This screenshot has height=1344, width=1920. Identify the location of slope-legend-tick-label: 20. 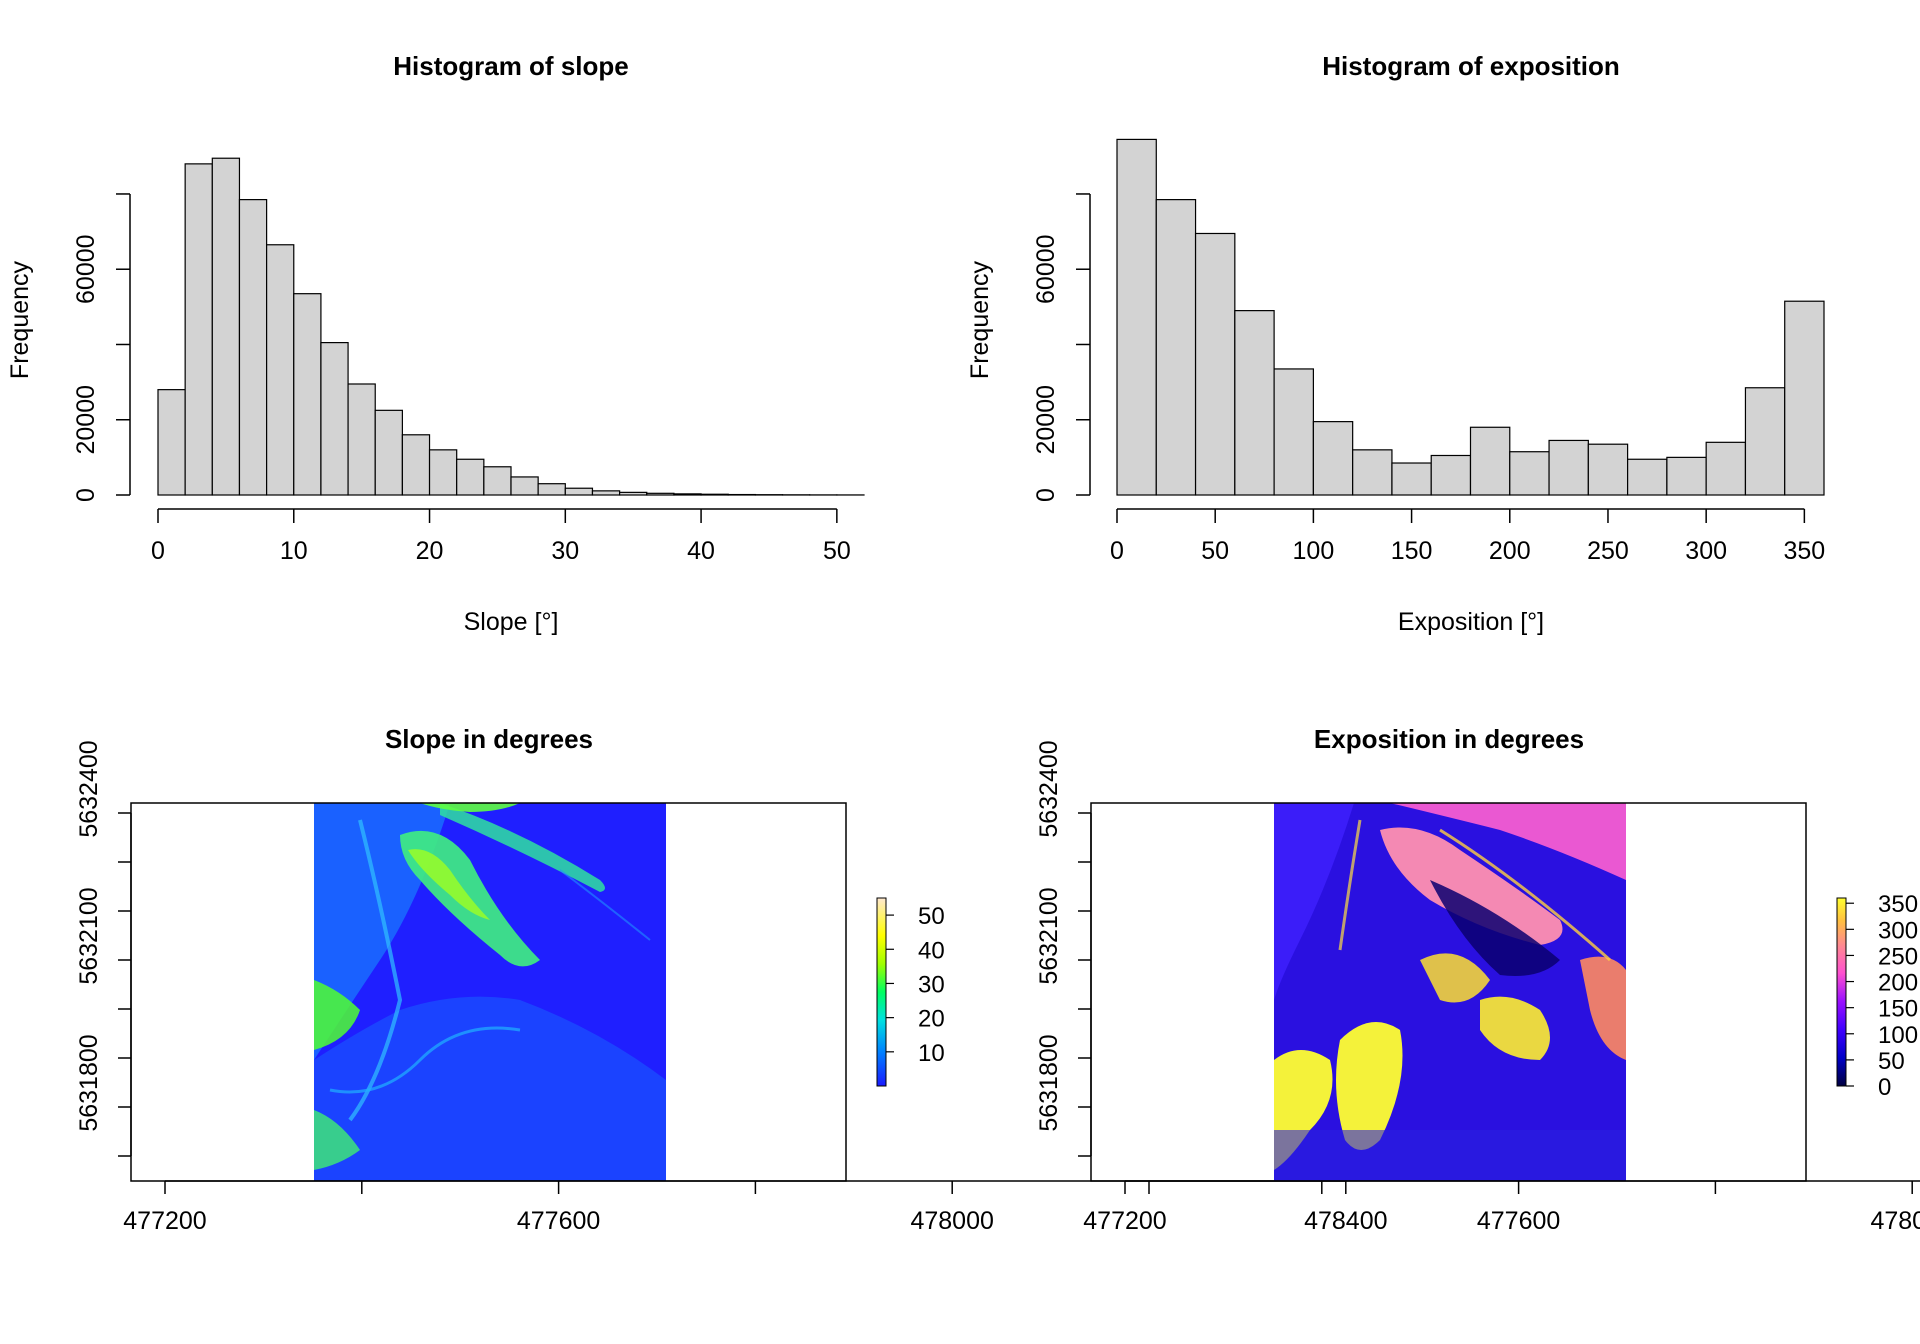
(931, 1019).